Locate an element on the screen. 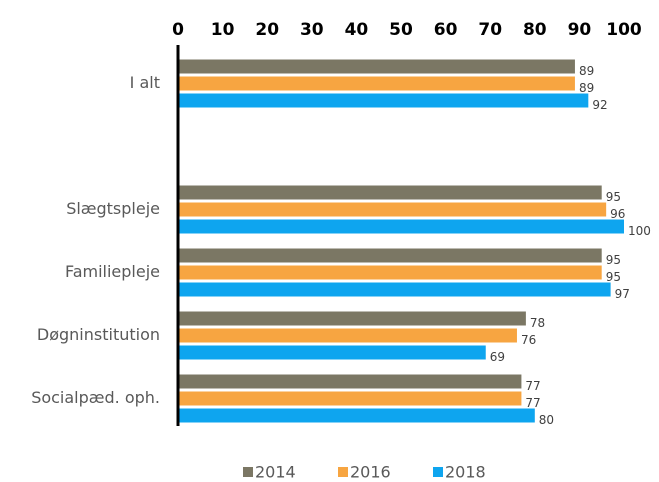  value-label: 96 is located at coordinates (617, 214).